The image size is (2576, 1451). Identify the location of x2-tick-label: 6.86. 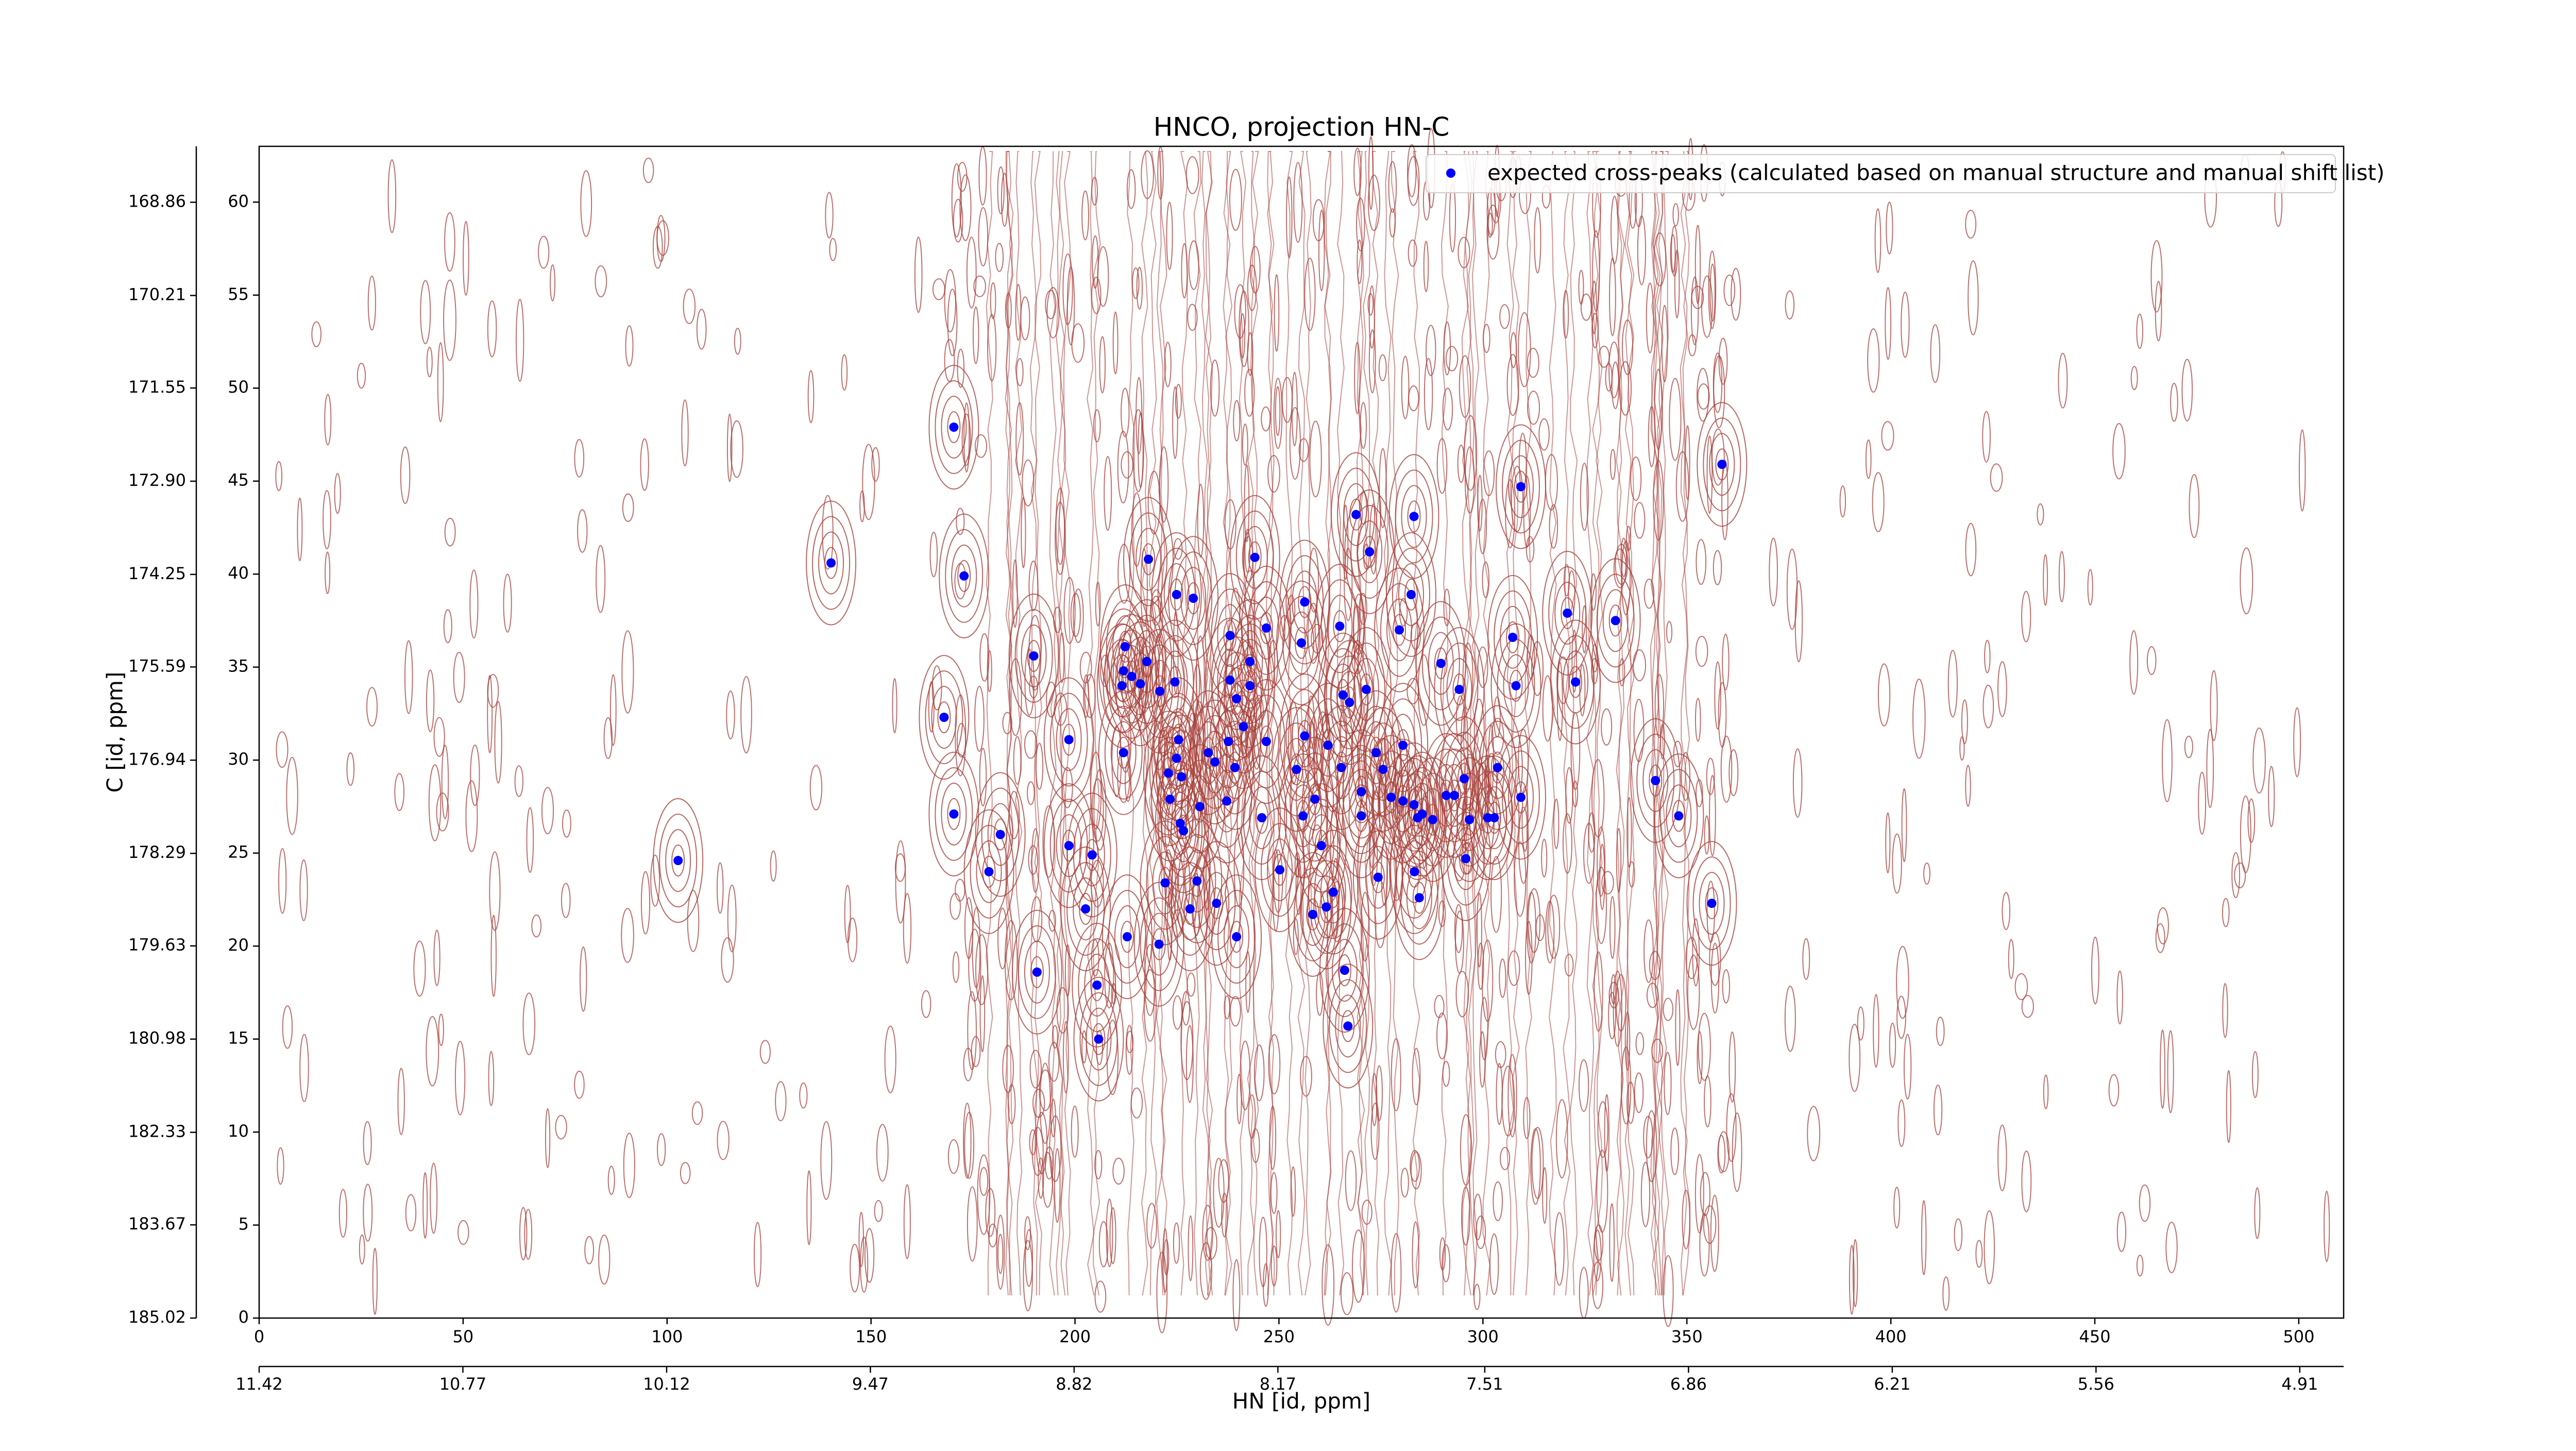
(1688, 1384).